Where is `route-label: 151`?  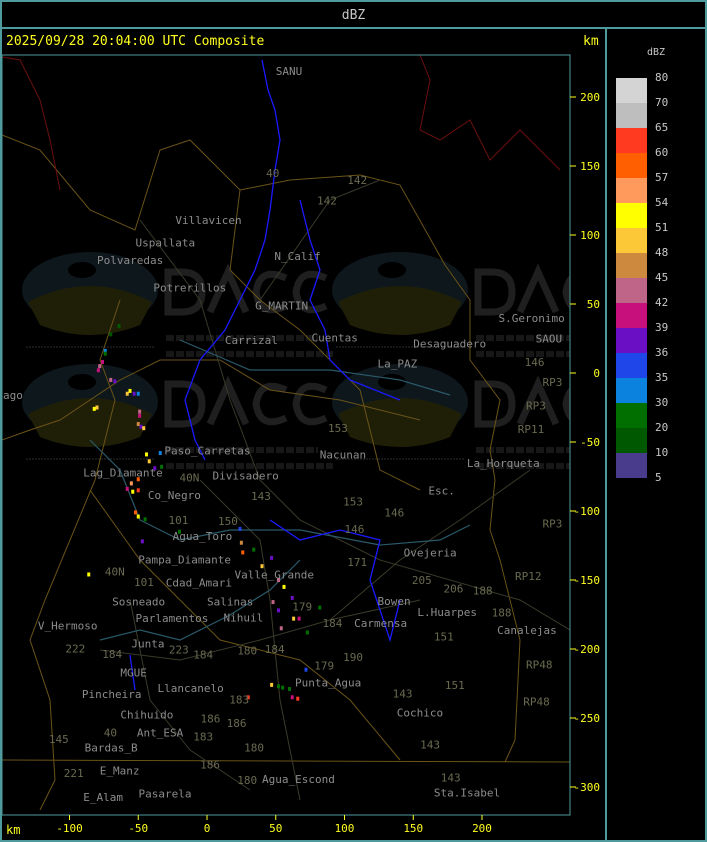
route-label: 151 is located at coordinates (444, 637).